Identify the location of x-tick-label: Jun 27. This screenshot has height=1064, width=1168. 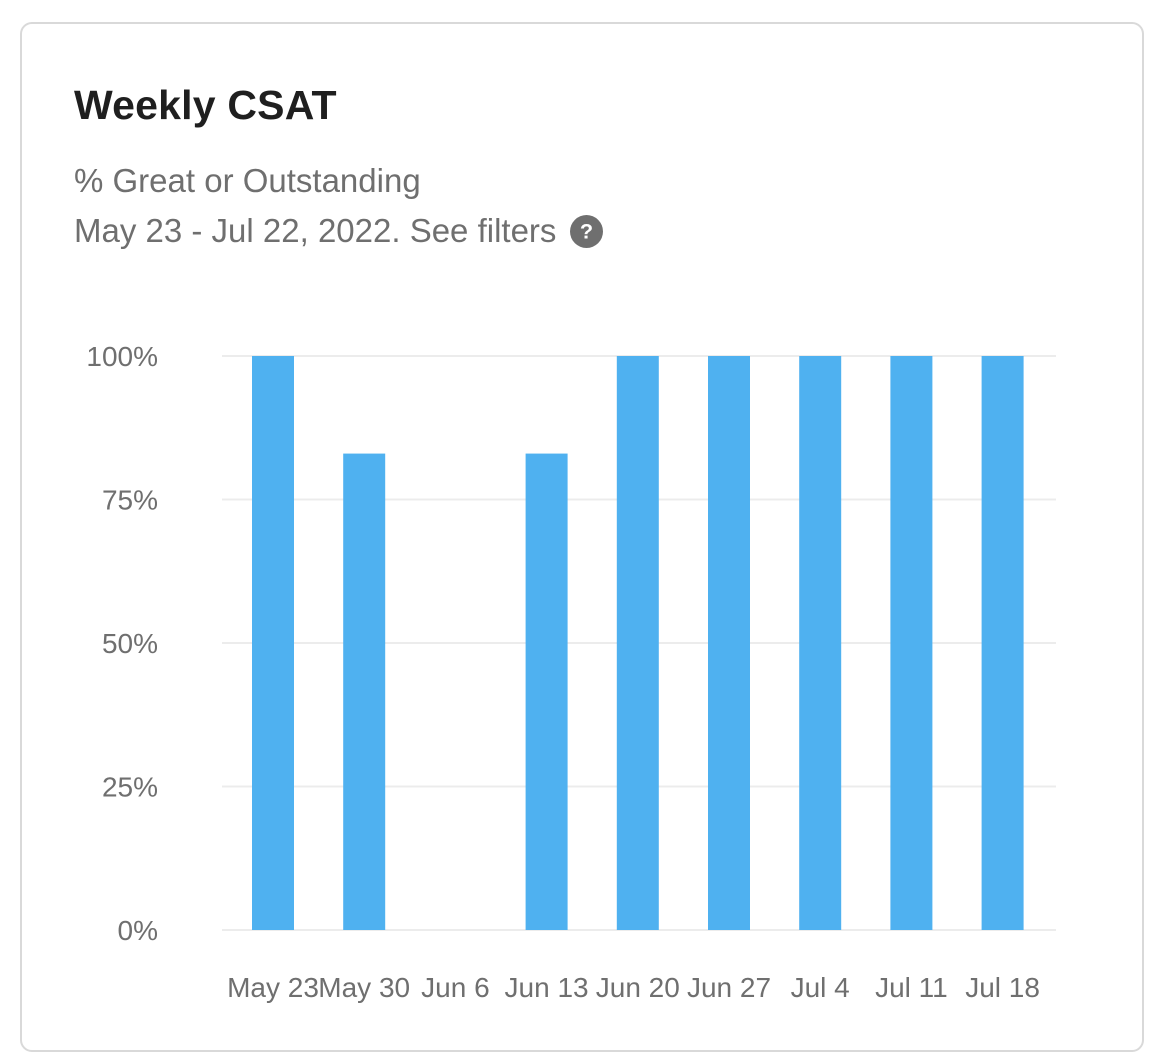
(729, 987).